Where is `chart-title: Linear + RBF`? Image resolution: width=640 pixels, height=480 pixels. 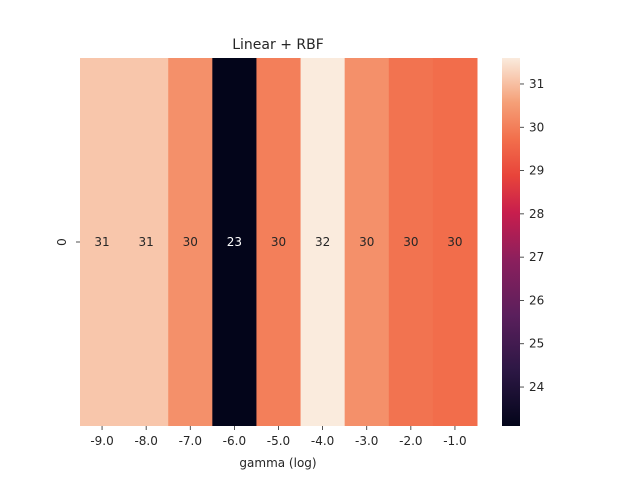
chart-title: Linear + RBF is located at coordinates (278, 45).